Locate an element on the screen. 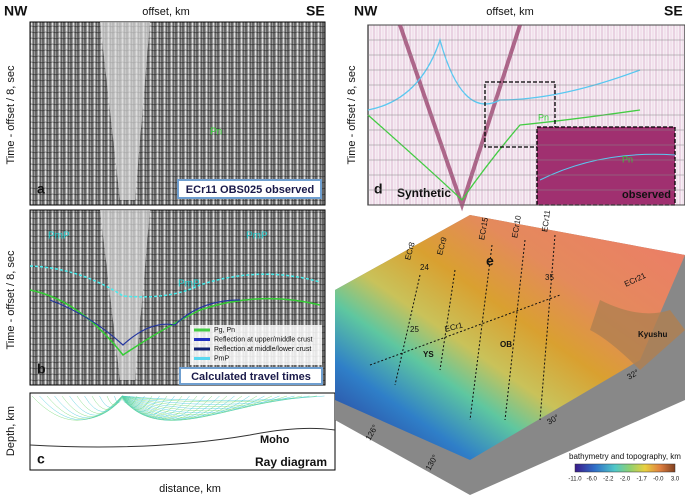  panel-letter: b is located at coordinates (41, 369).